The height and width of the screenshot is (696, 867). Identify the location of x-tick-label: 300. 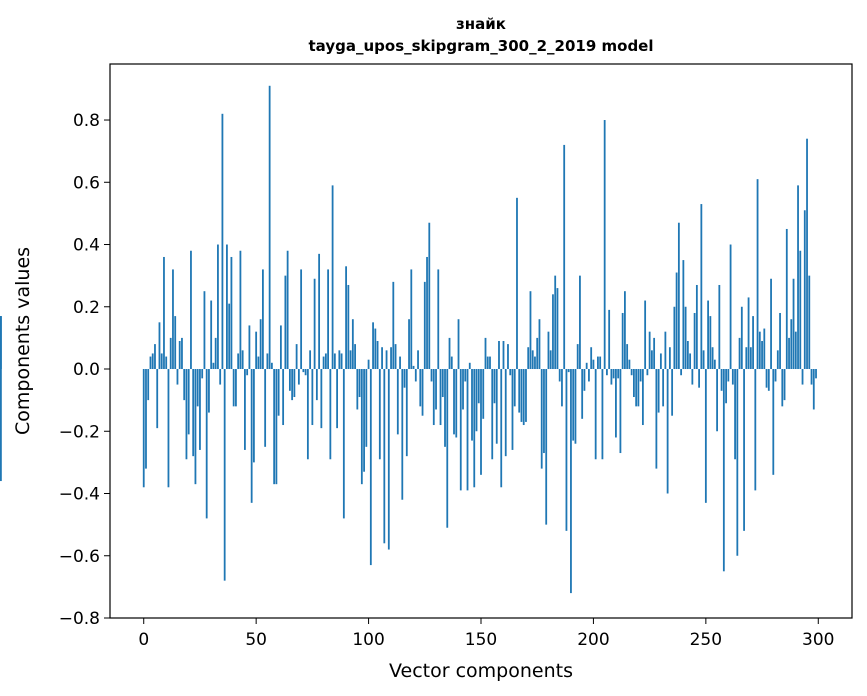
(818, 640).